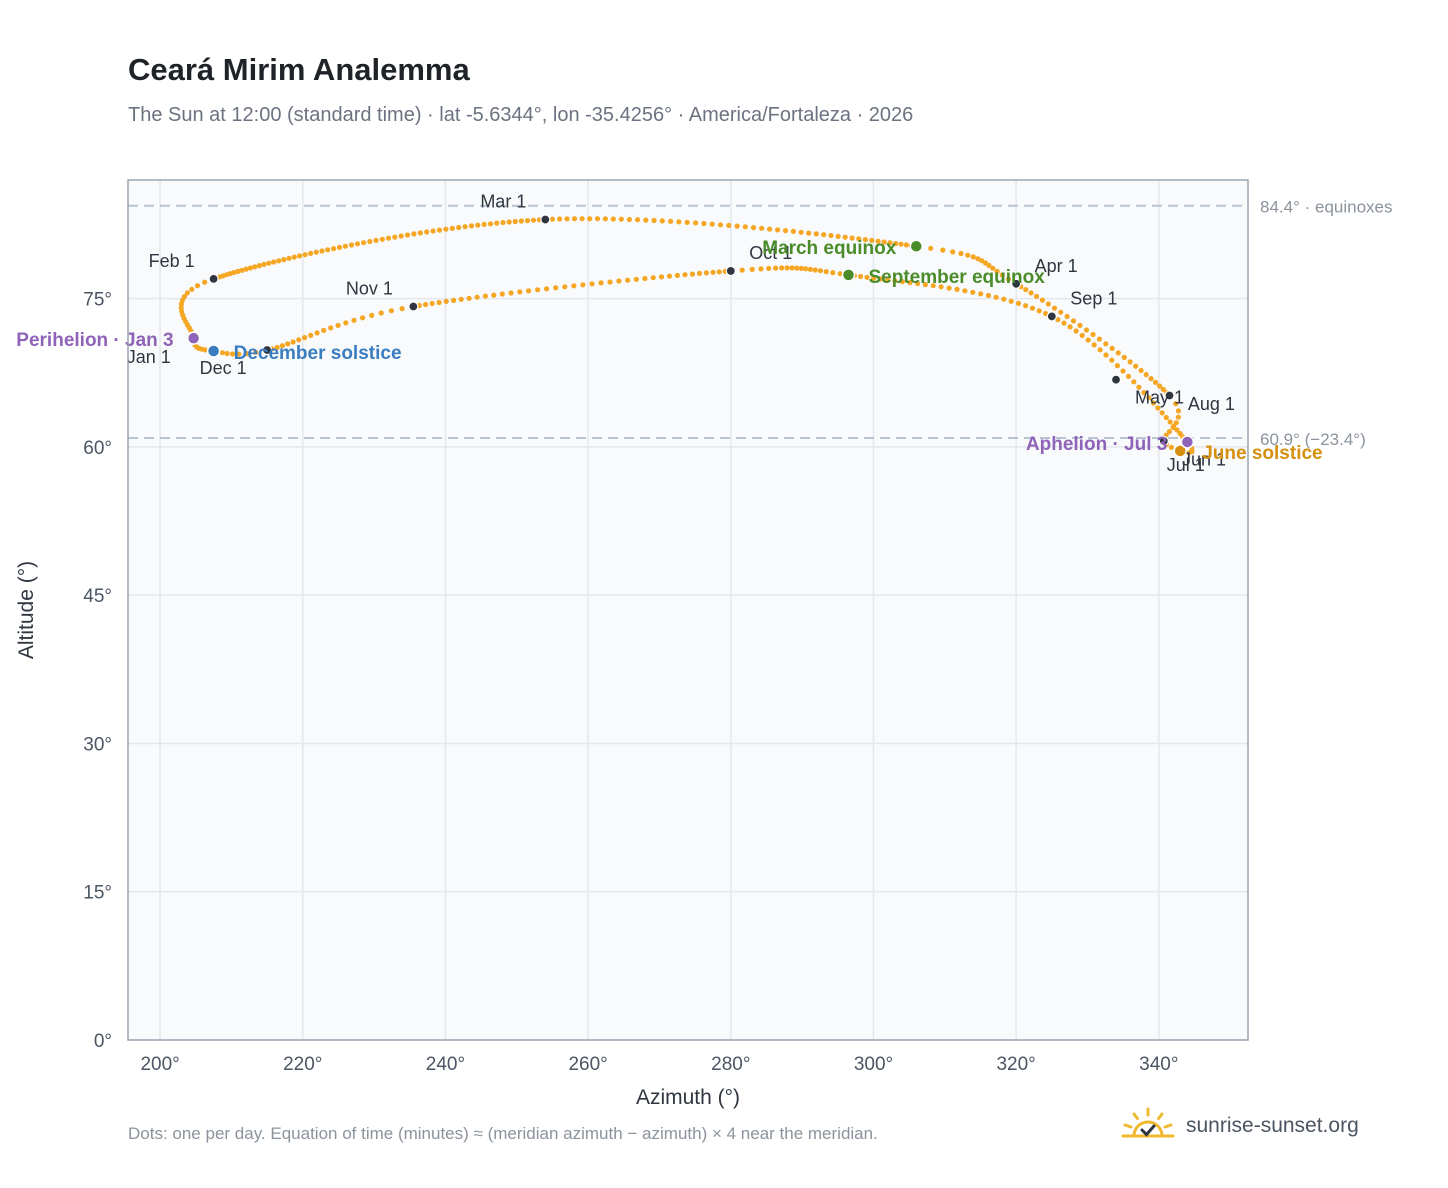  I want to click on month-marker-label: Nov 1, so click(369, 289).